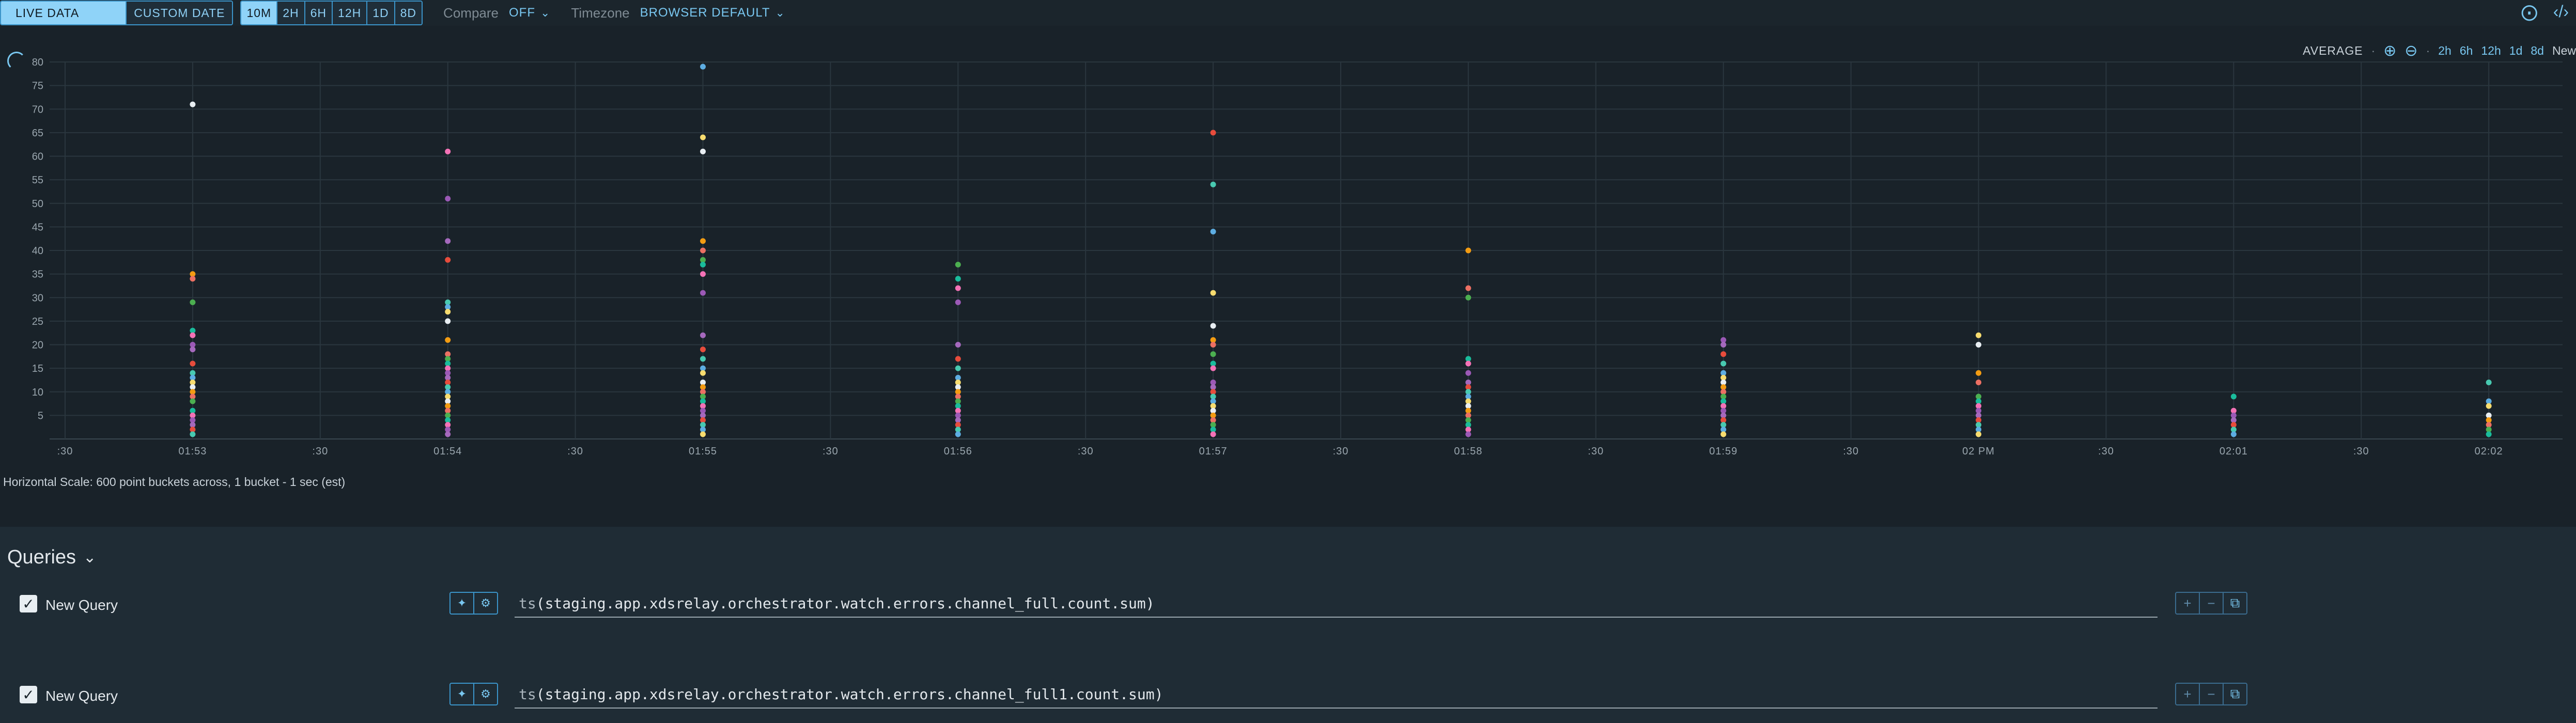 This screenshot has width=2576, height=723. Describe the element at coordinates (1596, 452) in the screenshot. I see `x-tick-label: :30` at that location.